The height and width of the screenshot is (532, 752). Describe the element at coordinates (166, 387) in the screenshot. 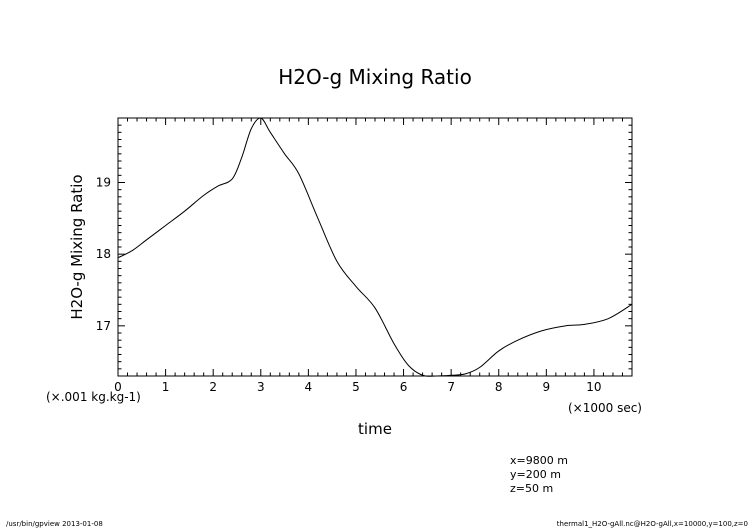

I see `x-tick-label: 1` at that location.